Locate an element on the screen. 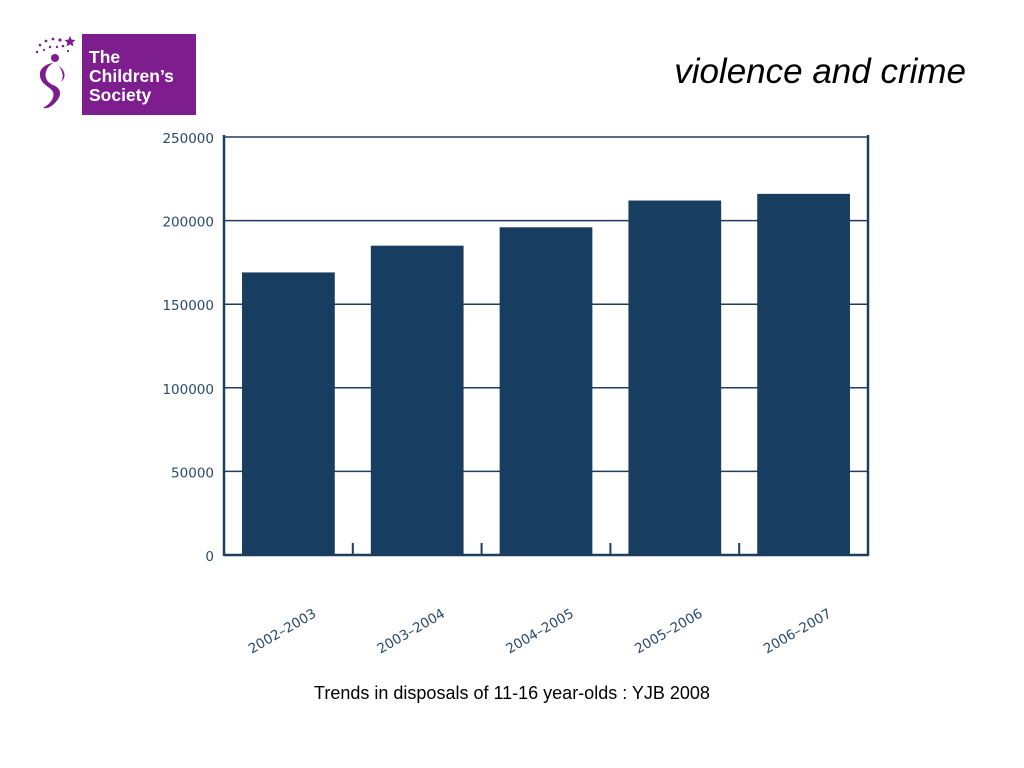 The image size is (1024, 768). y-tick-label: 200000 is located at coordinates (188, 223).